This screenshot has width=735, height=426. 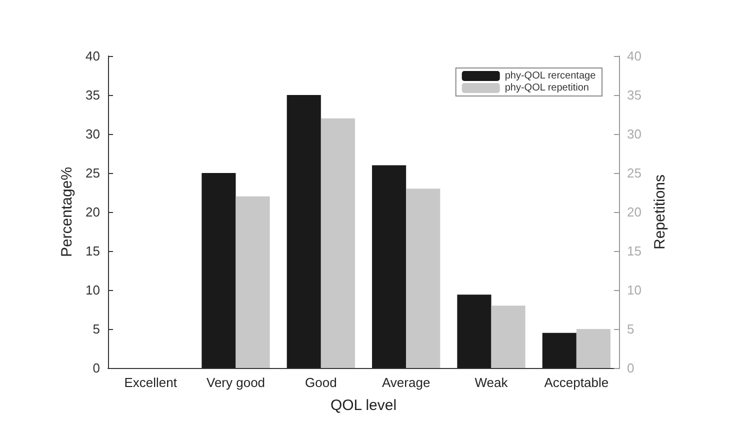 I want to click on y2-tick-label: 40, so click(x=634, y=56).